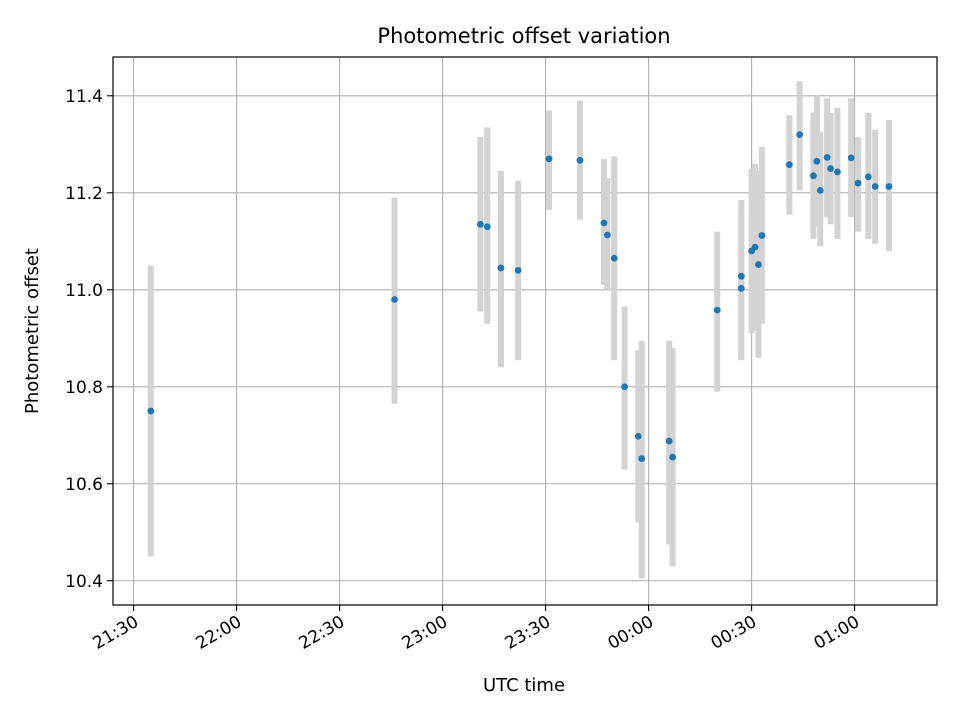 Image resolution: width=960 pixels, height=720 pixels. I want to click on y-tick-label: 11.2, so click(84, 194).